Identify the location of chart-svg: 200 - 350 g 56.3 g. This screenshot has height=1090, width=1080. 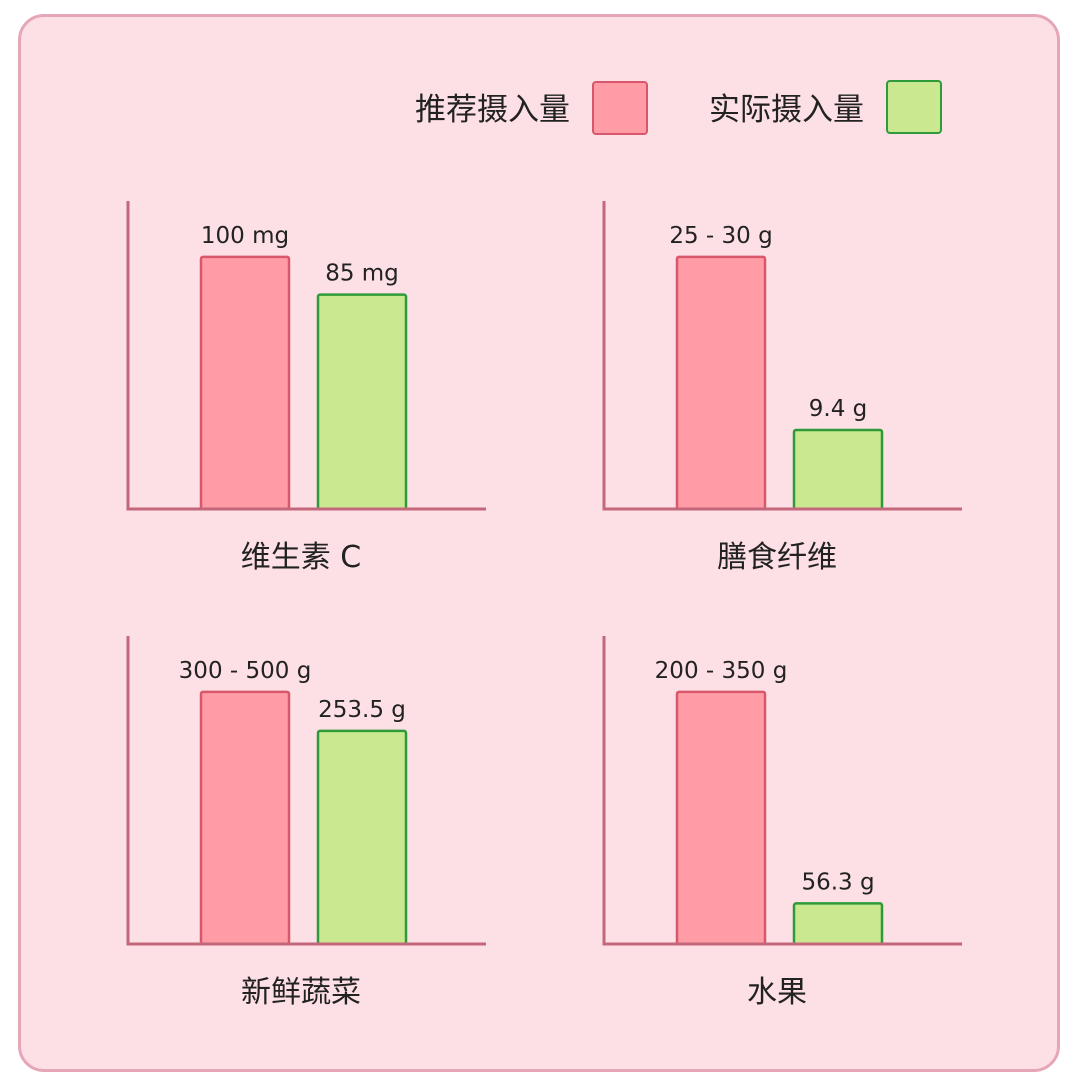
(782, 791).